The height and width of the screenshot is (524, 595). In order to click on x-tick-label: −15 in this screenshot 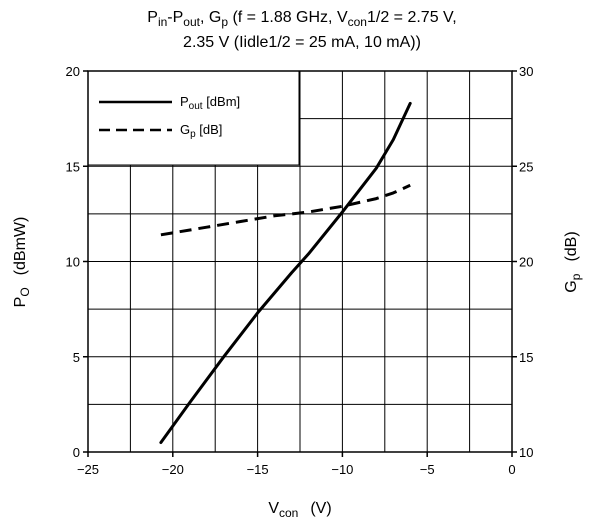, I will do `click(258, 469)`.